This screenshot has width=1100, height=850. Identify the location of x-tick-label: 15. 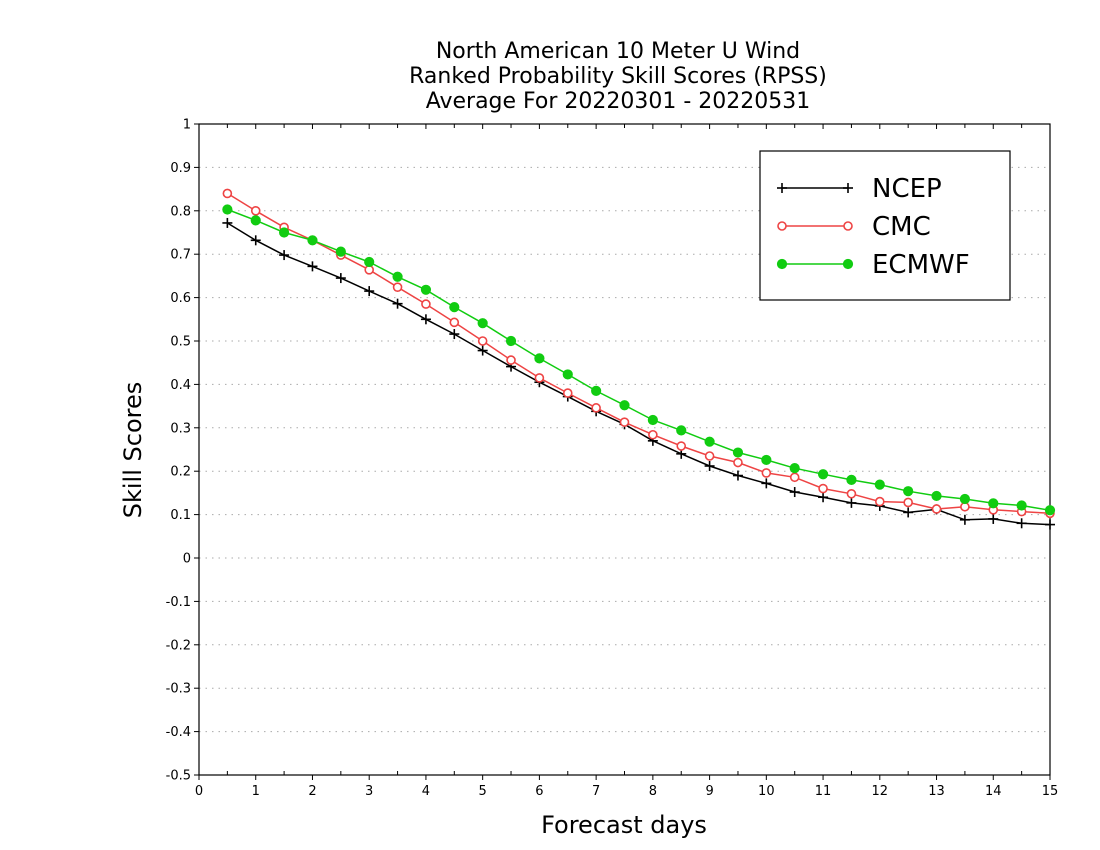
(1050, 791).